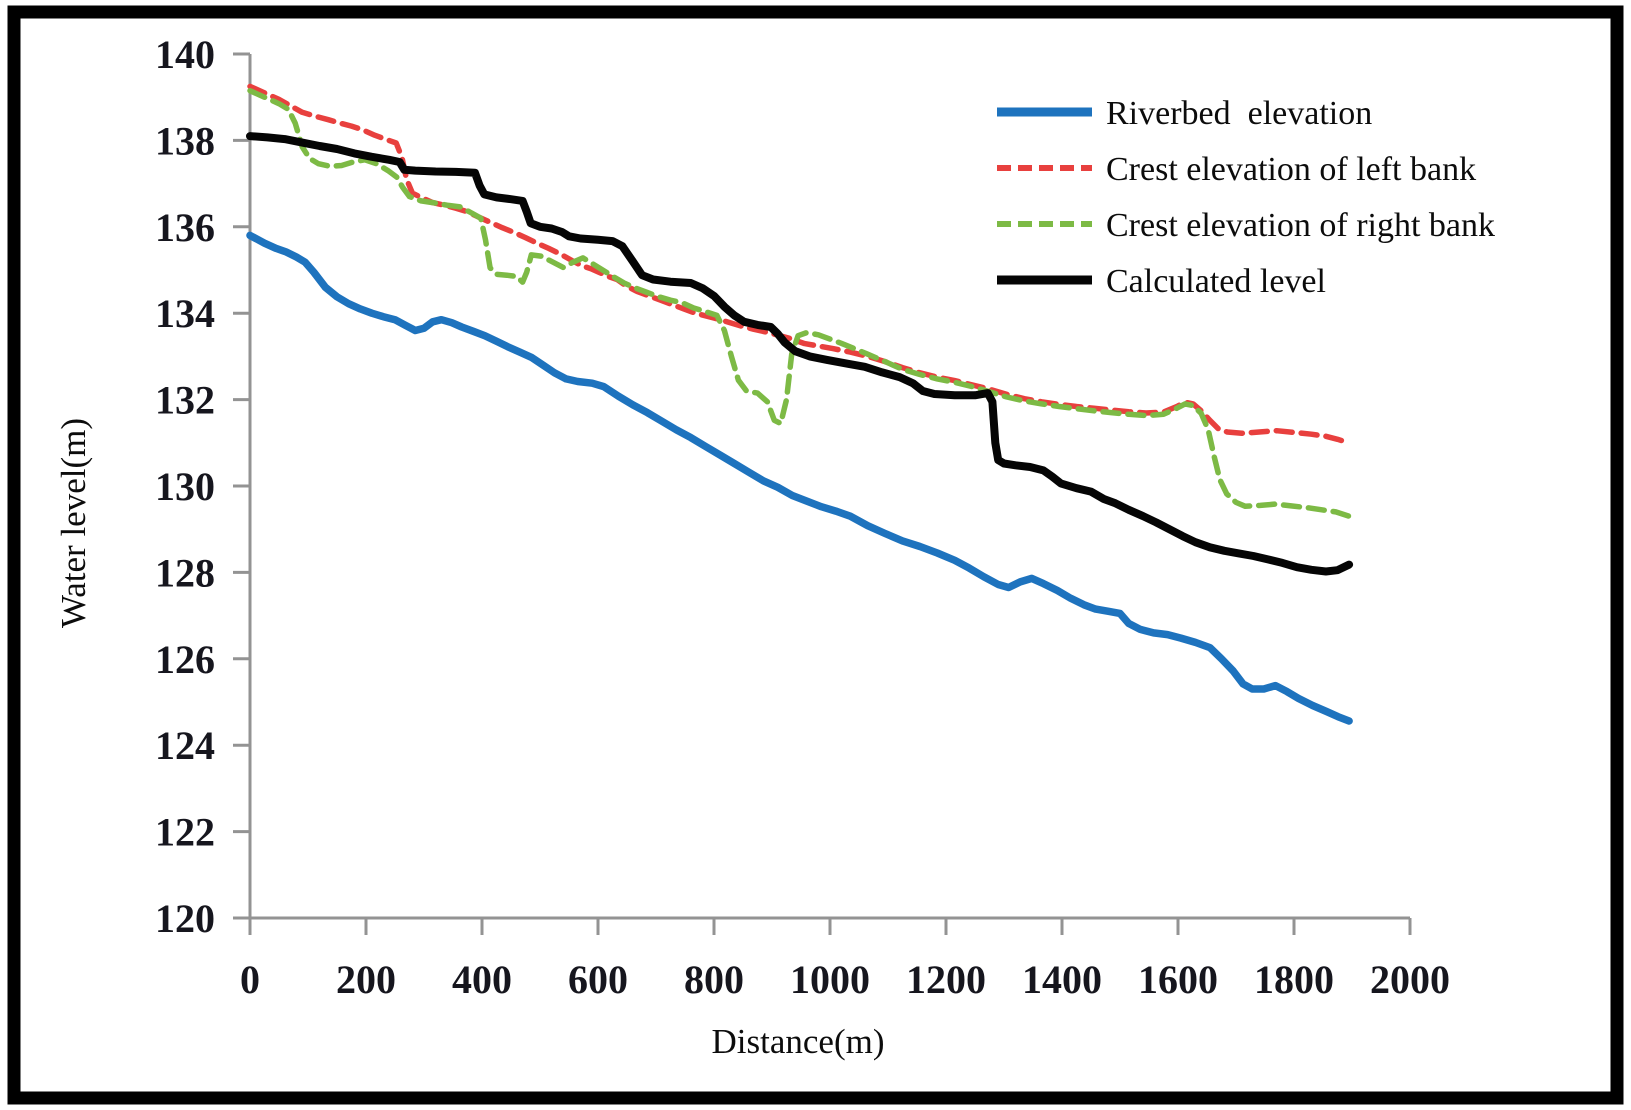 The image size is (1631, 1110). What do you see at coordinates (798, 1041) in the screenshot?
I see `x-axis-title: Distance(m)` at bounding box center [798, 1041].